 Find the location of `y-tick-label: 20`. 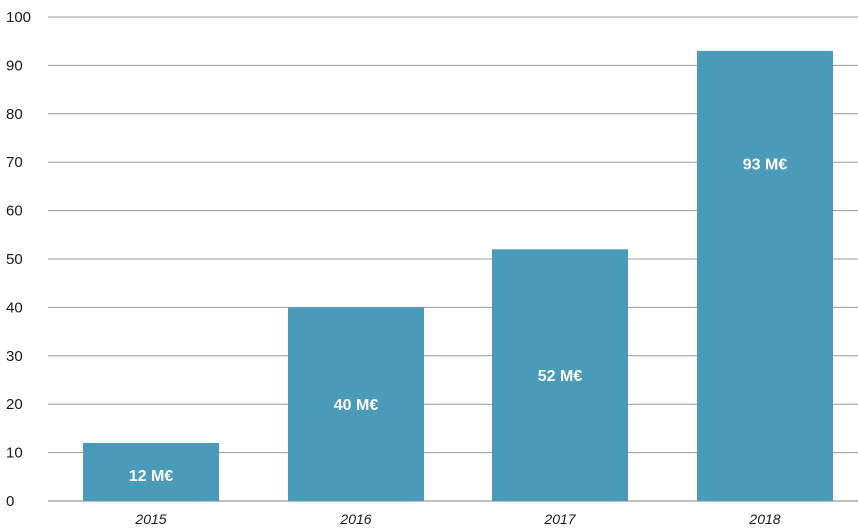

y-tick-label: 20 is located at coordinates (14, 404).